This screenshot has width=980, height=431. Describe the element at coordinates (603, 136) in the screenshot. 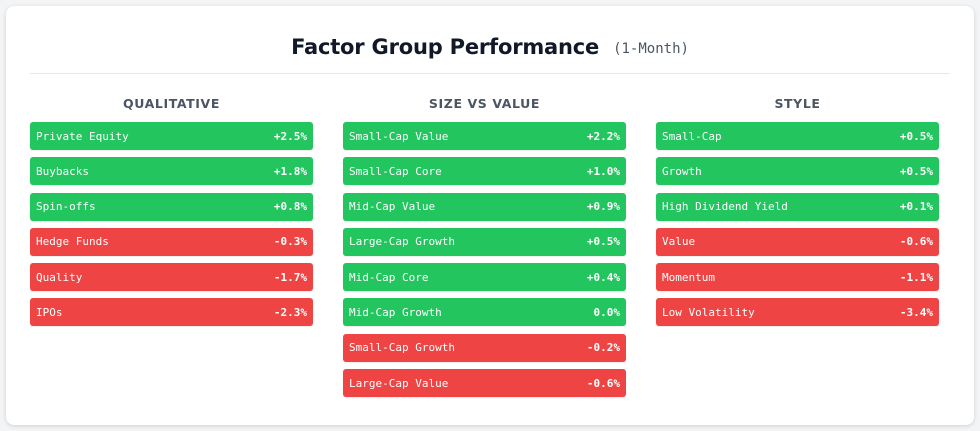

I see `factor-value: +2.2%` at that location.